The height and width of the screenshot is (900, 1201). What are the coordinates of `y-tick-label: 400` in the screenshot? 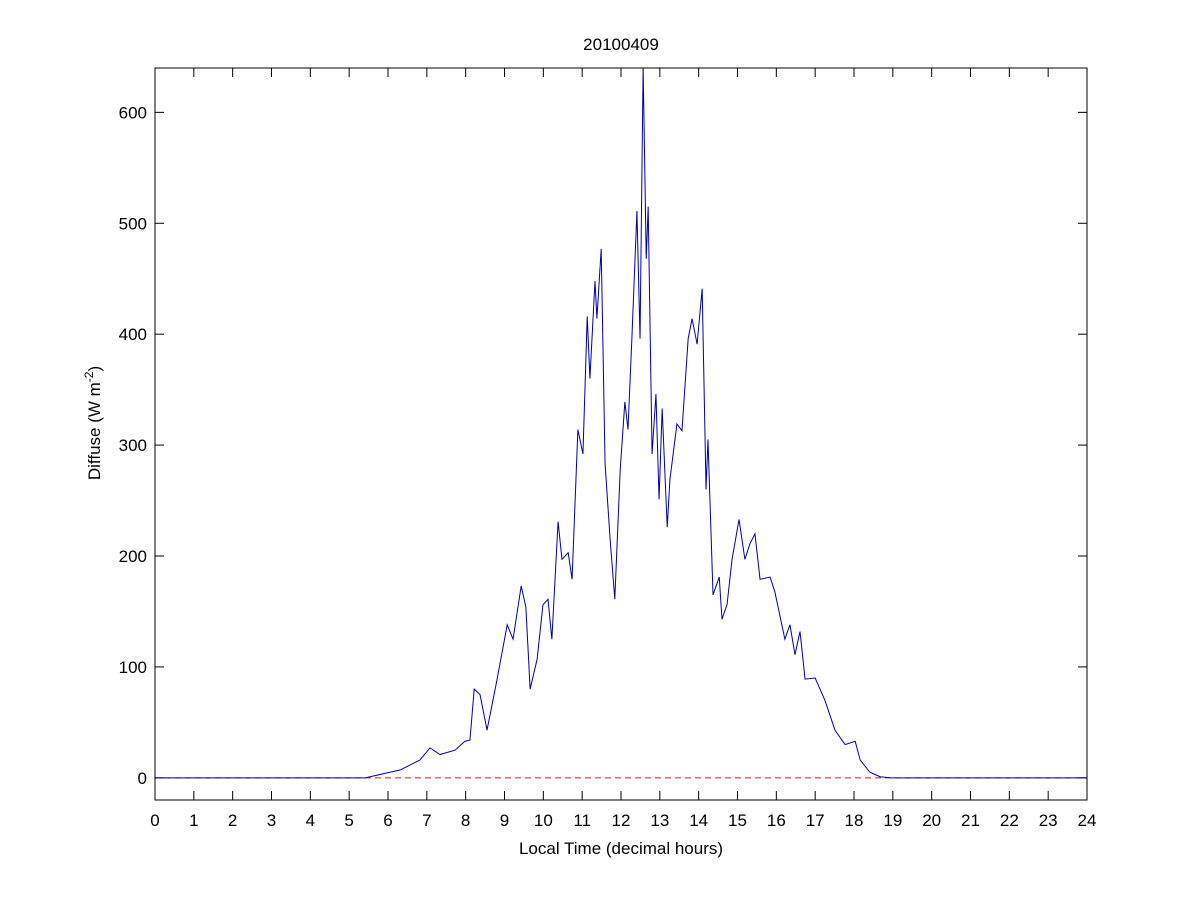 It's located at (133, 334).